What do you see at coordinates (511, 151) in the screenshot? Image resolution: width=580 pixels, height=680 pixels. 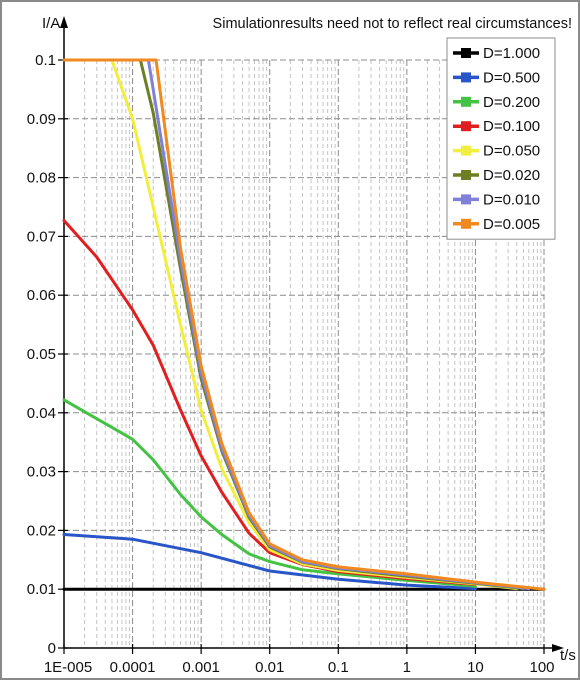 I see `legend-label: D=0.050` at bounding box center [511, 151].